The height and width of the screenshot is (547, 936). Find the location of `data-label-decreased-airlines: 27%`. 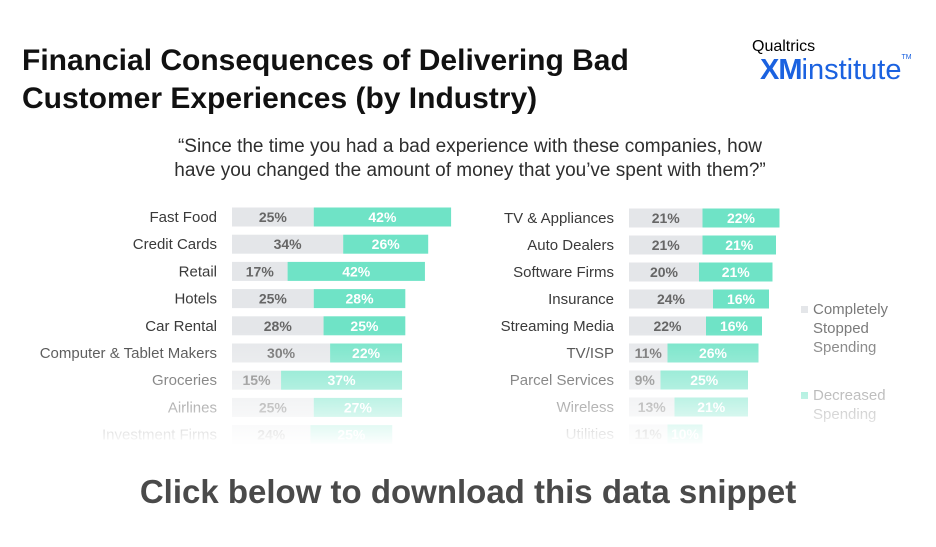

data-label-decreased-airlines: 27% is located at coordinates (358, 407).